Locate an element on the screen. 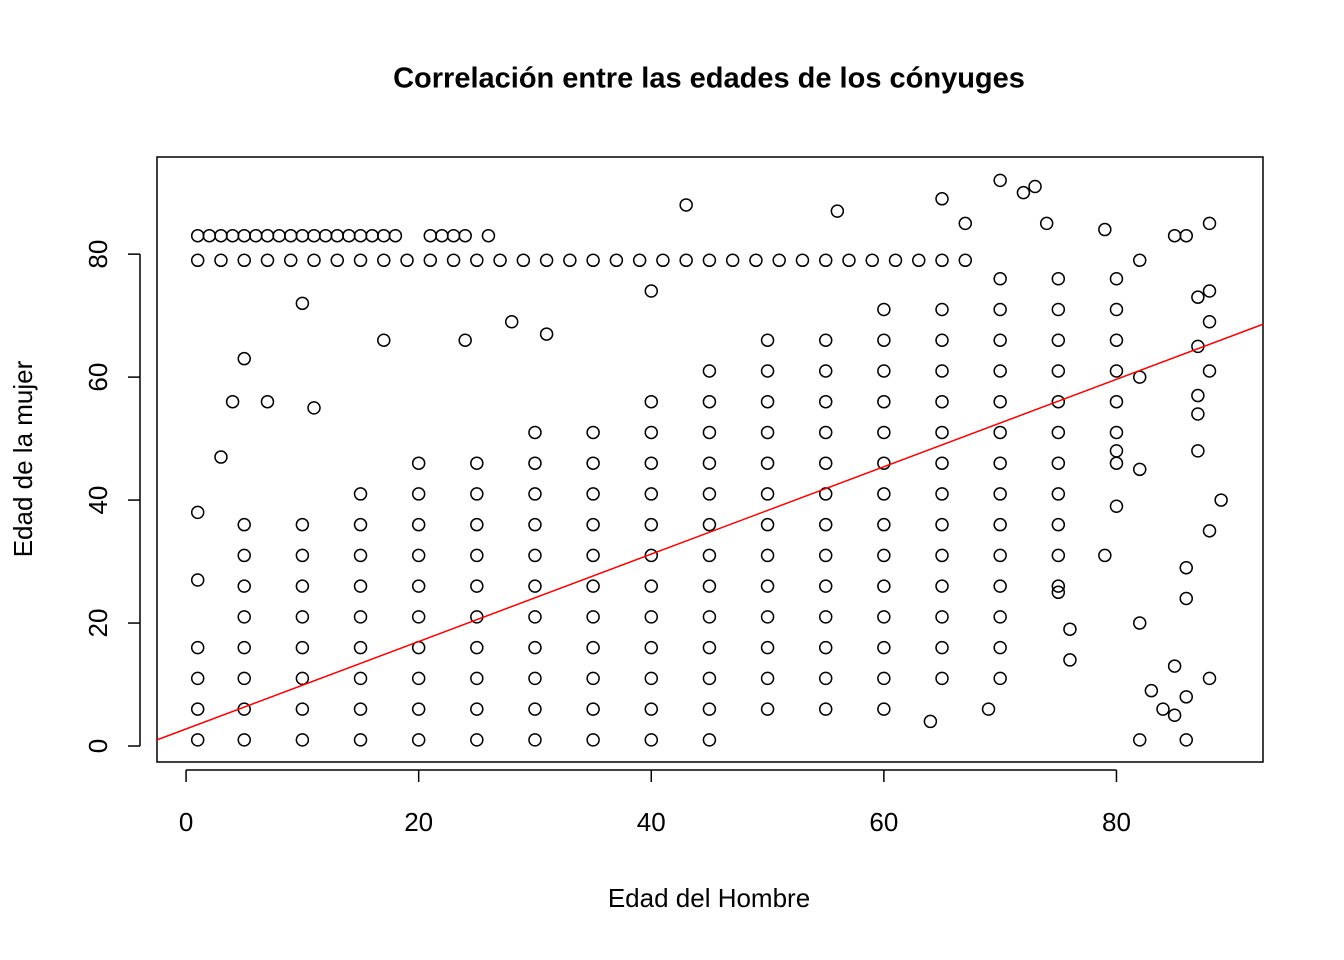  y-tick-label: 60 is located at coordinates (98, 377).